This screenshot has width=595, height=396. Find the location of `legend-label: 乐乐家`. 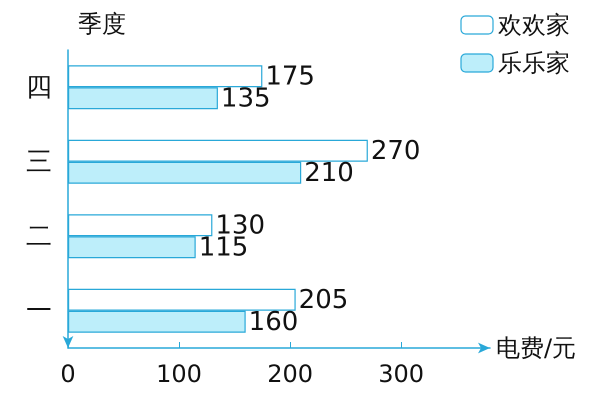

legend-label: 乐乐家 is located at coordinates (534, 63).